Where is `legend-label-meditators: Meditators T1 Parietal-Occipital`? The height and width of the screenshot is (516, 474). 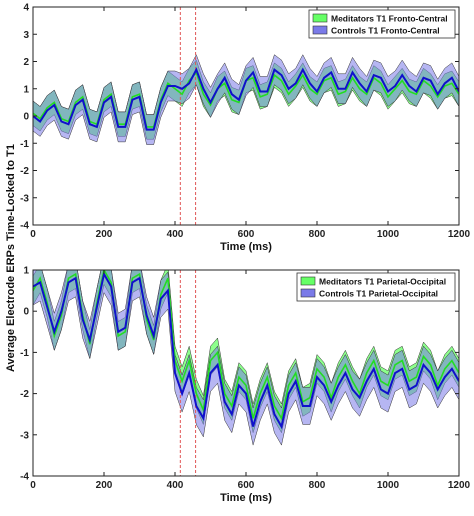 legend-label-meditators: Meditators T1 Parietal-Occipital is located at coordinates (382, 282).